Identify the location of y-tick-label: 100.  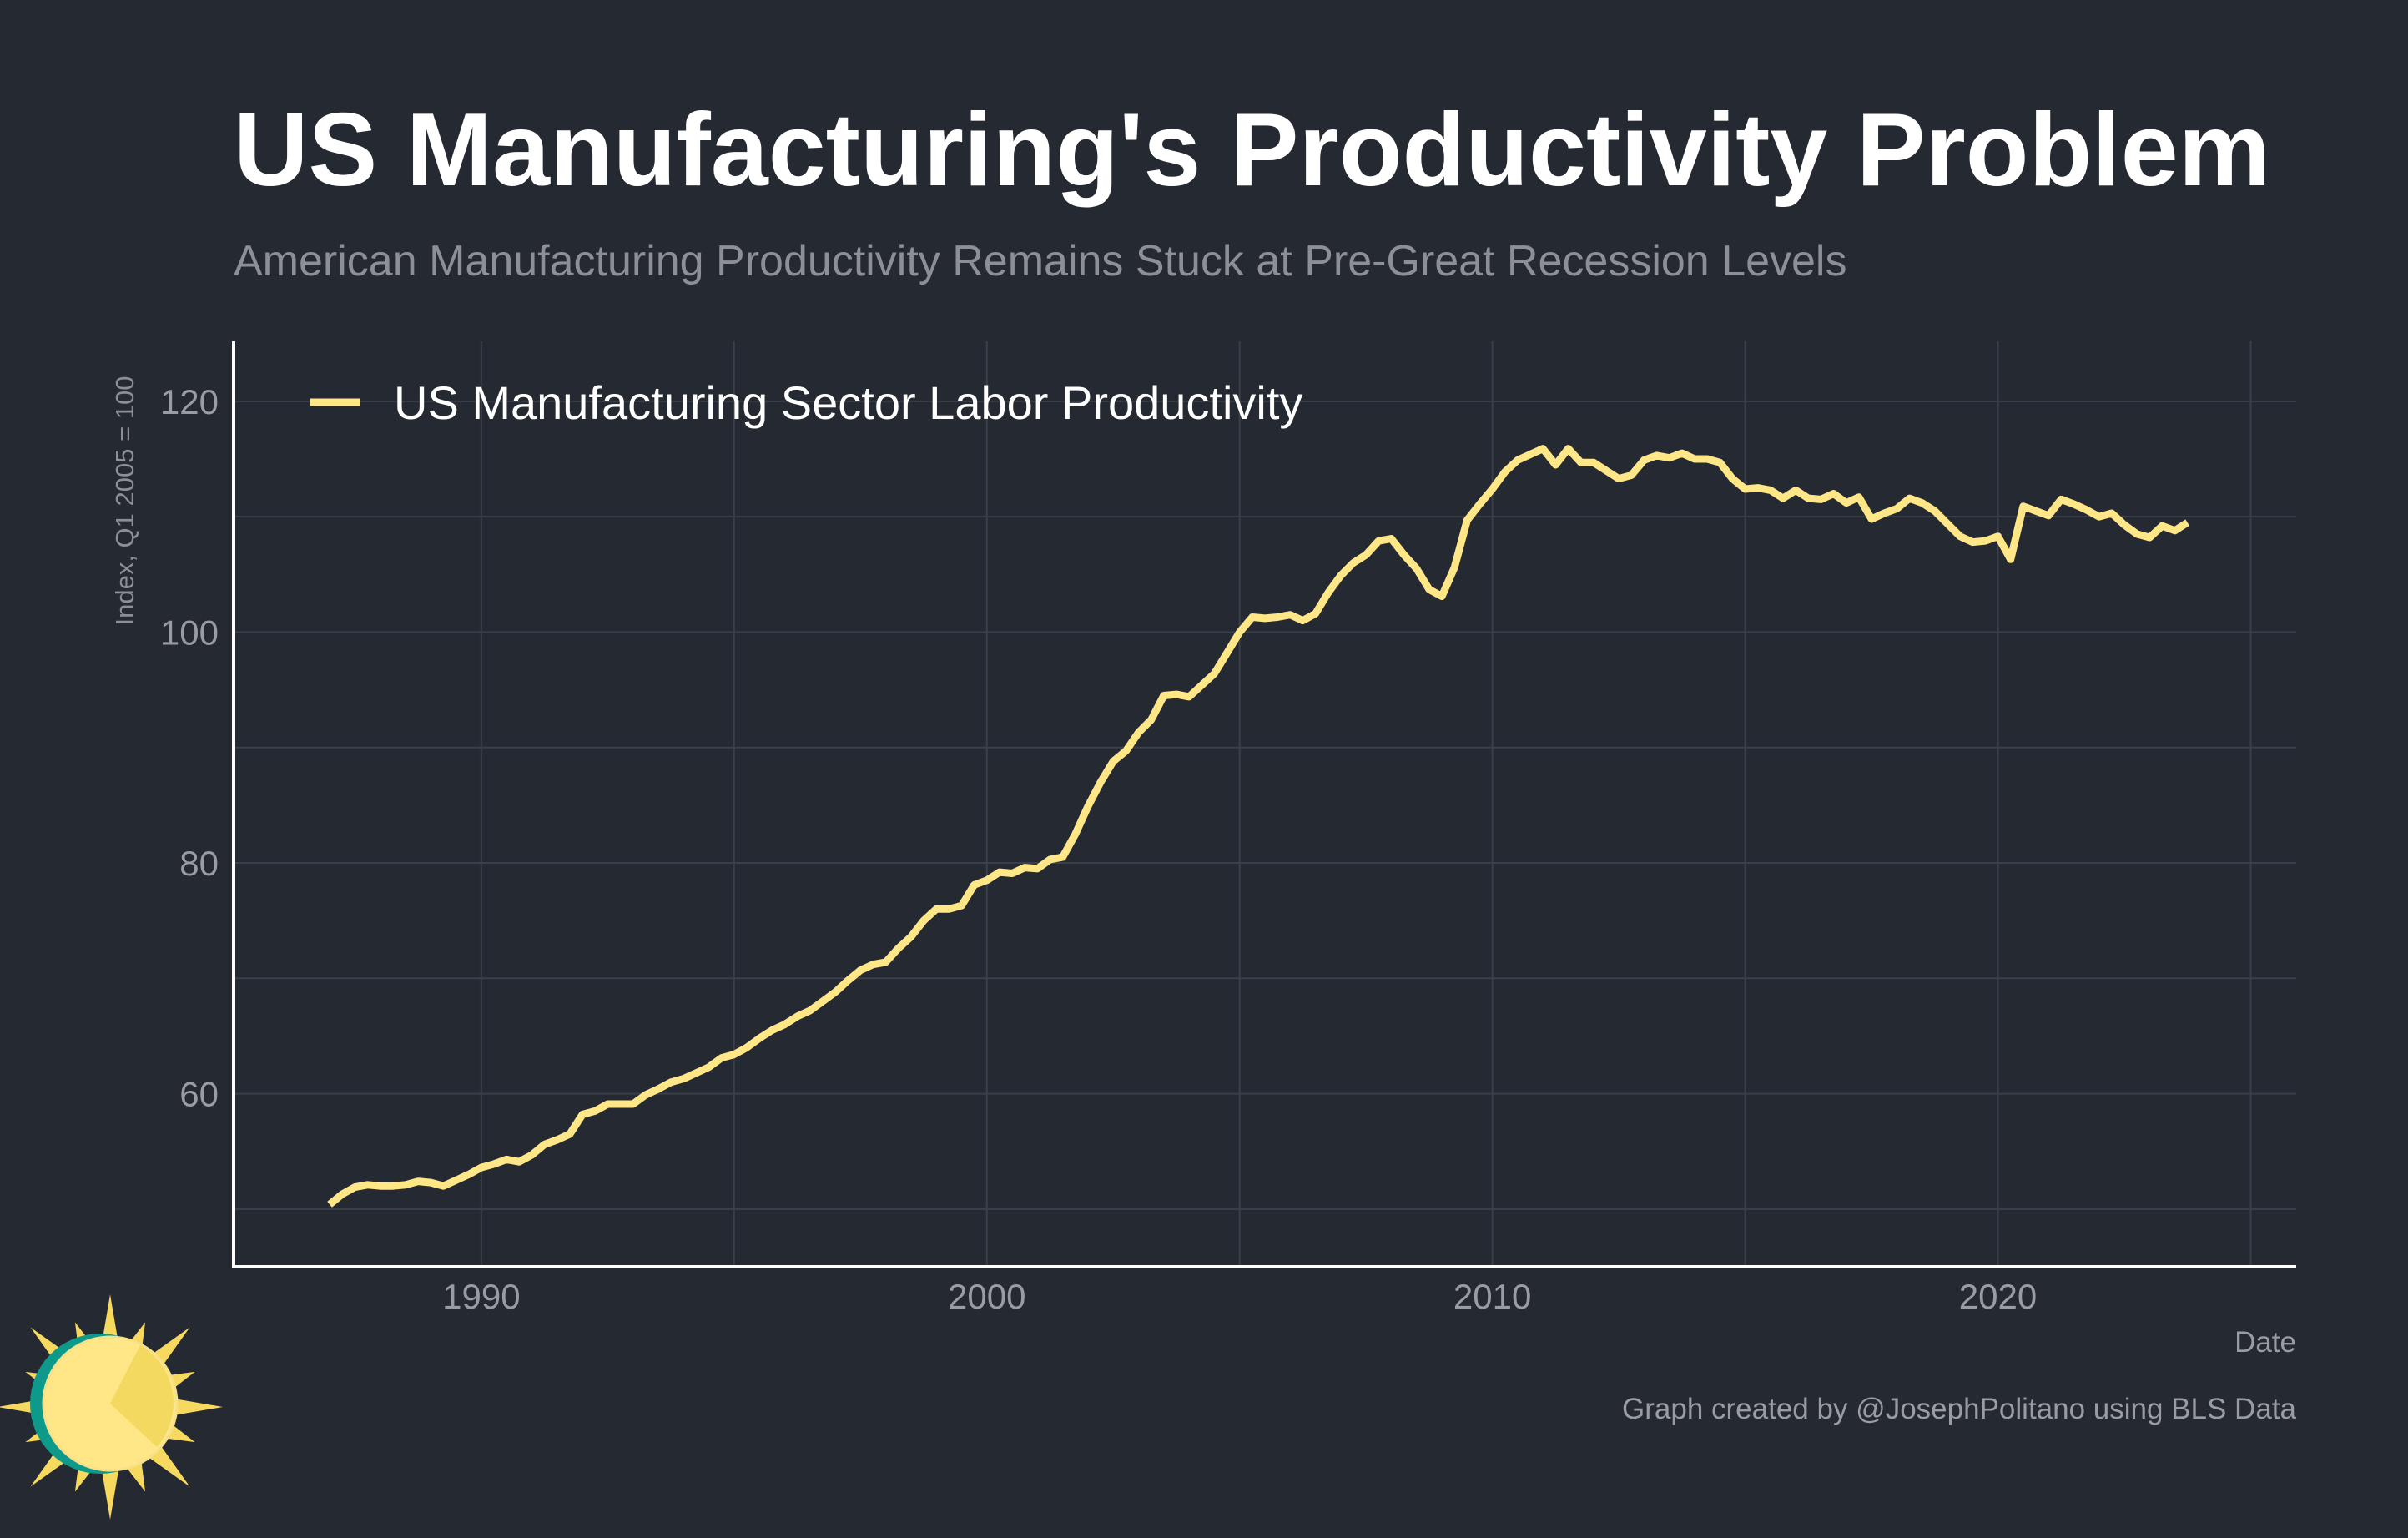
(189, 632).